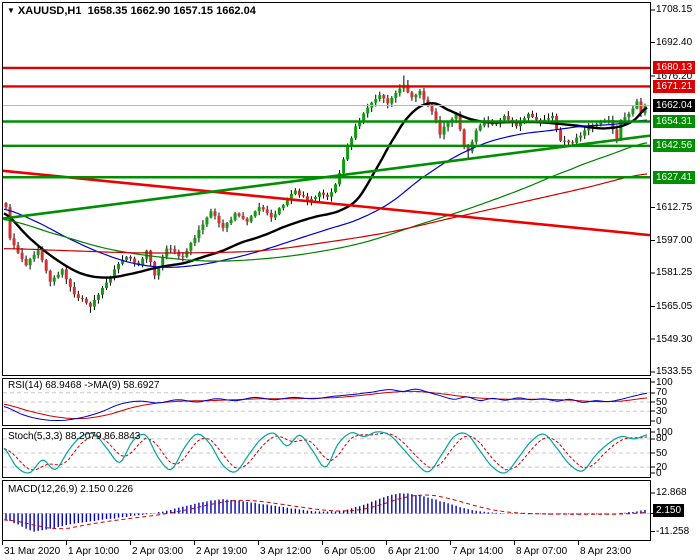  Describe the element at coordinates (158, 551) in the screenshot. I see `time-axis-label: 2 Apr 03:00` at that location.